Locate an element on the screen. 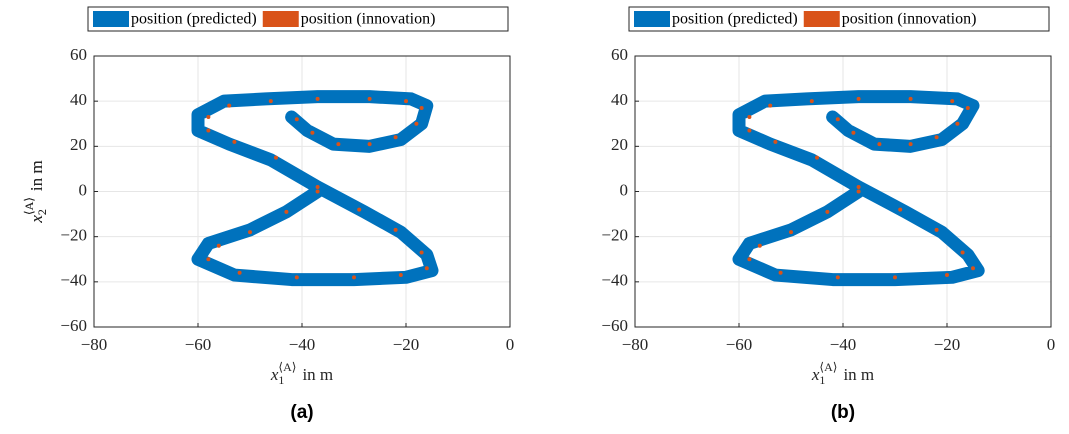  x-tick-label: 0 is located at coordinates (510, 344).